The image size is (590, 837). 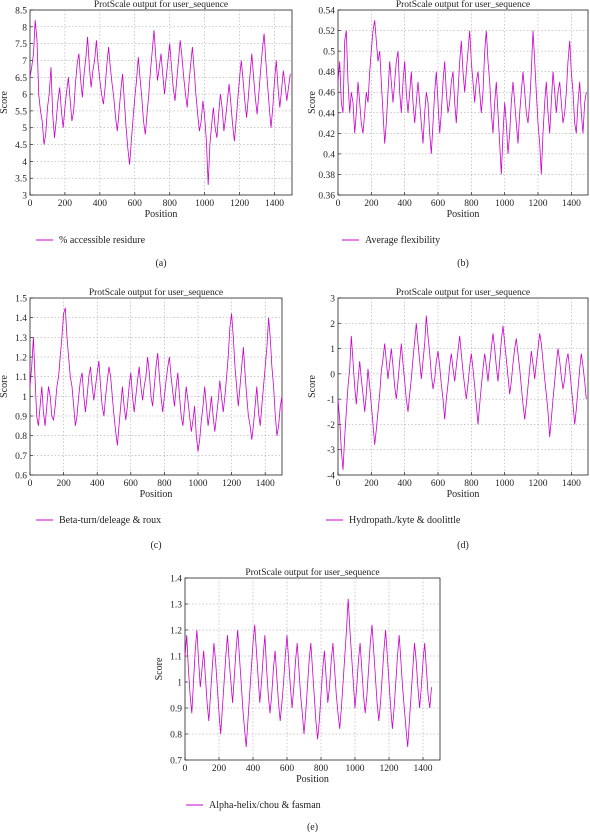 I want to click on y-tick-label: 8.5, so click(x=21, y=12).